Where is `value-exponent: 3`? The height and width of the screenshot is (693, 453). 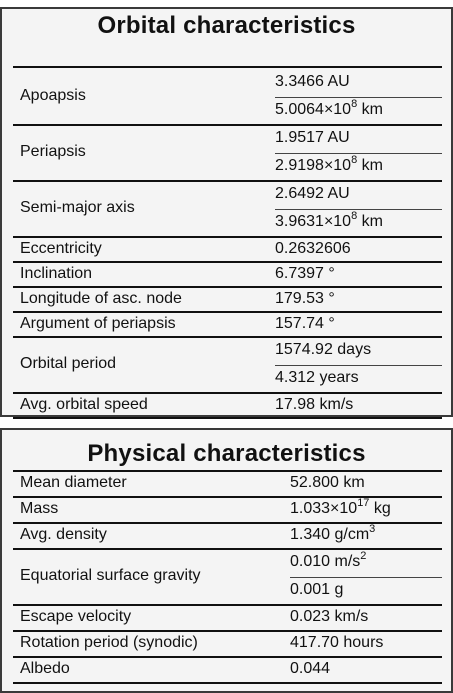 value-exponent: 3 is located at coordinates (372, 528).